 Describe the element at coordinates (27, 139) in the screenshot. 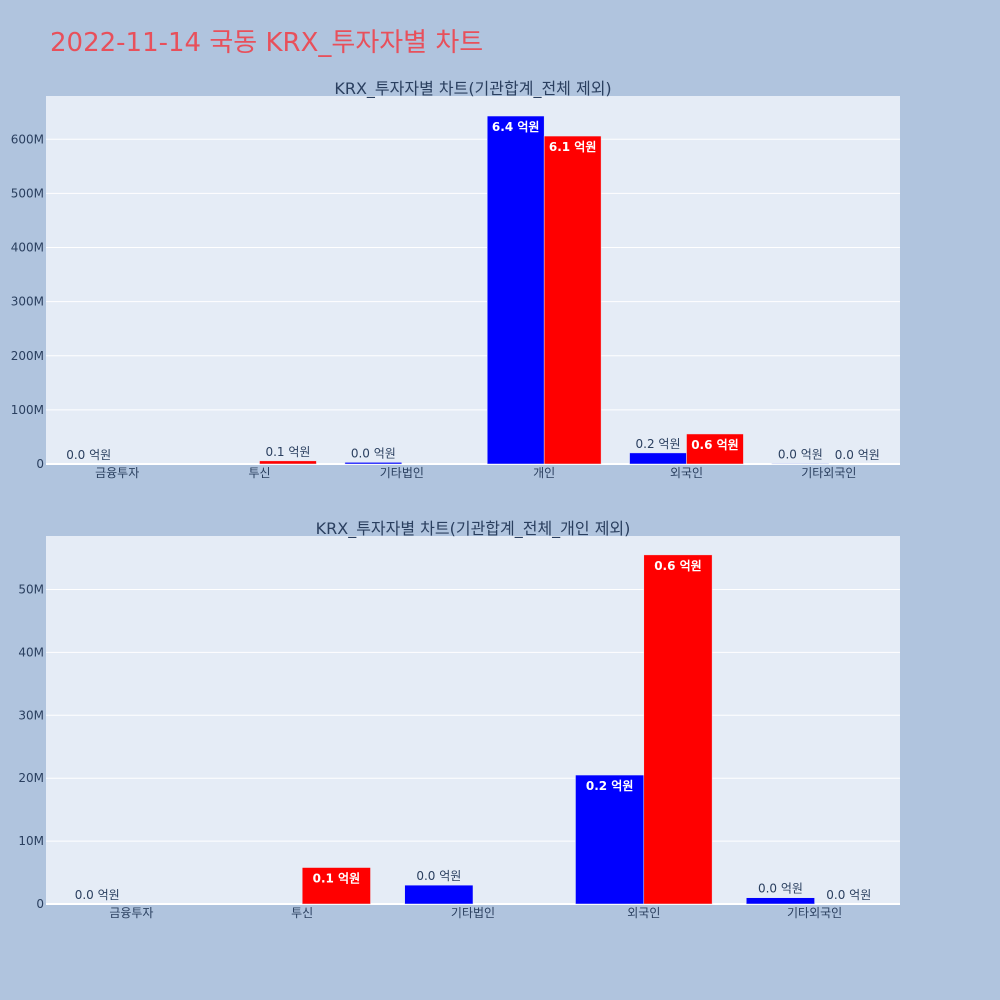

I see `y-tick-label: 600M` at that location.